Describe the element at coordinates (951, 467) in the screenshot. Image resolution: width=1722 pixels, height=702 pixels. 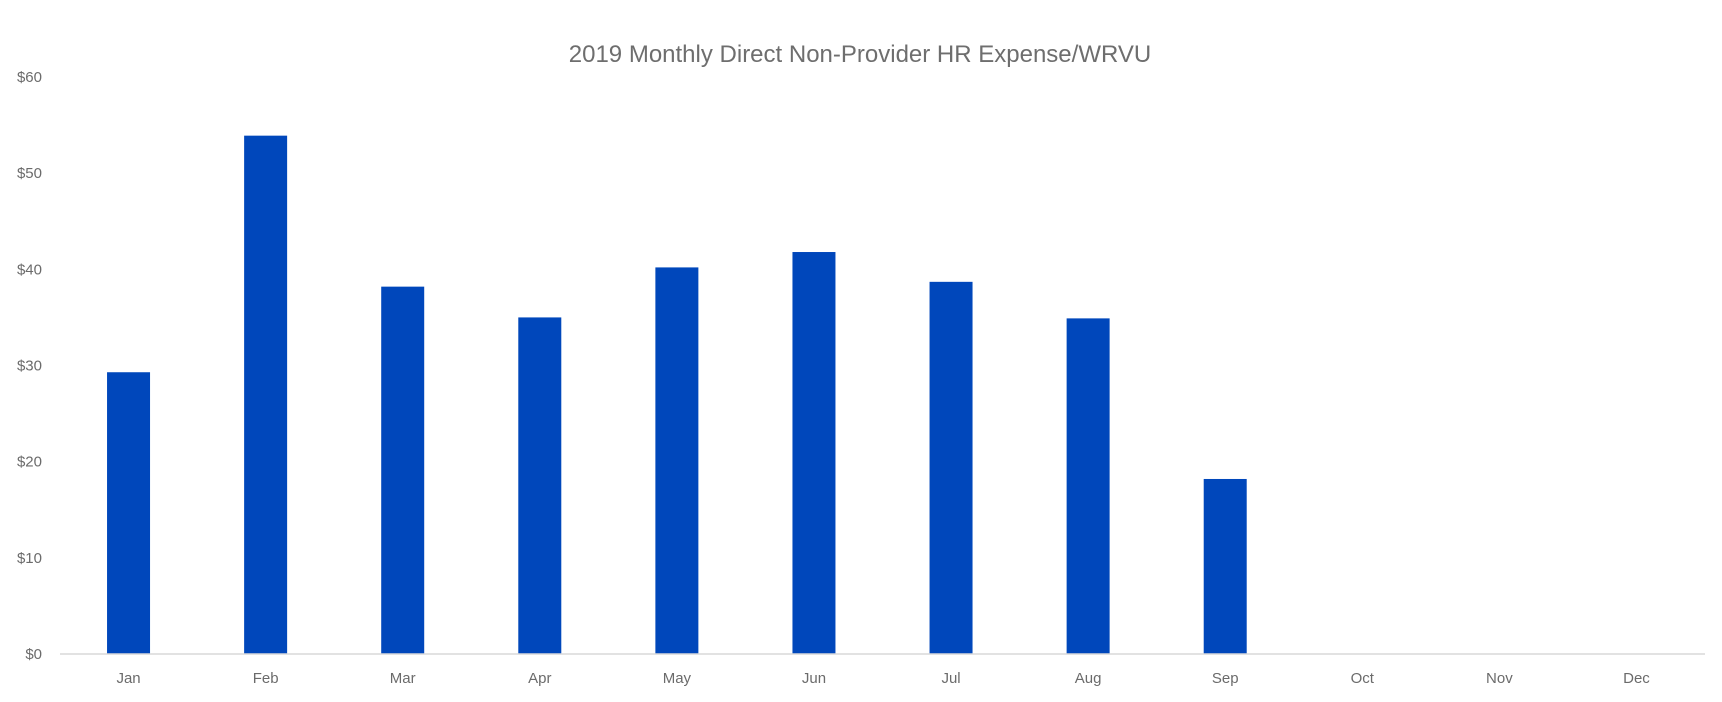
I see `bar-jul` at that location.